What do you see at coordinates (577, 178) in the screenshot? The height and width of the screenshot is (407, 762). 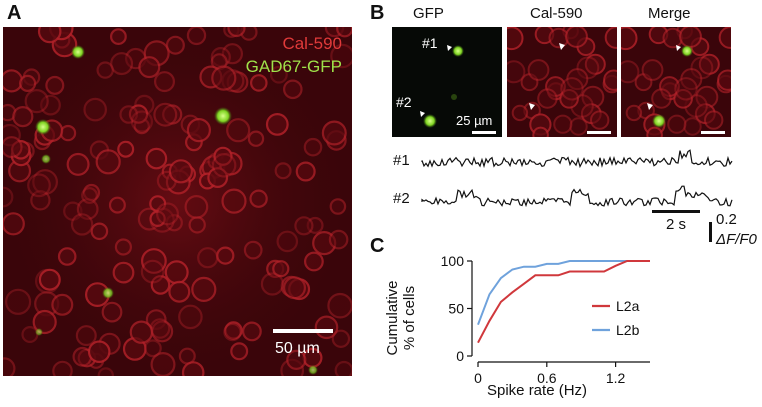 I see `calcium-traces` at bounding box center [577, 178].